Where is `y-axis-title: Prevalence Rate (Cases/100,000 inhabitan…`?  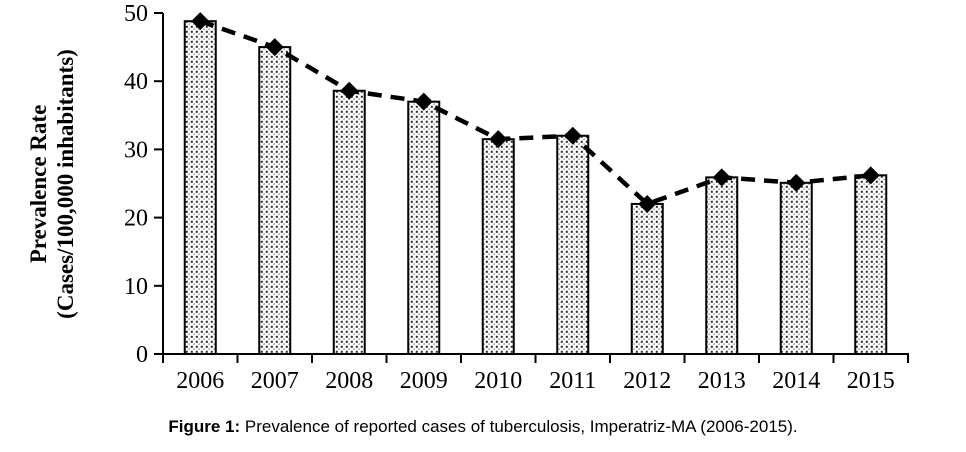 y-axis-title: Prevalence Rate (Cases/100,000 inhabitan… is located at coordinates (52, 184).